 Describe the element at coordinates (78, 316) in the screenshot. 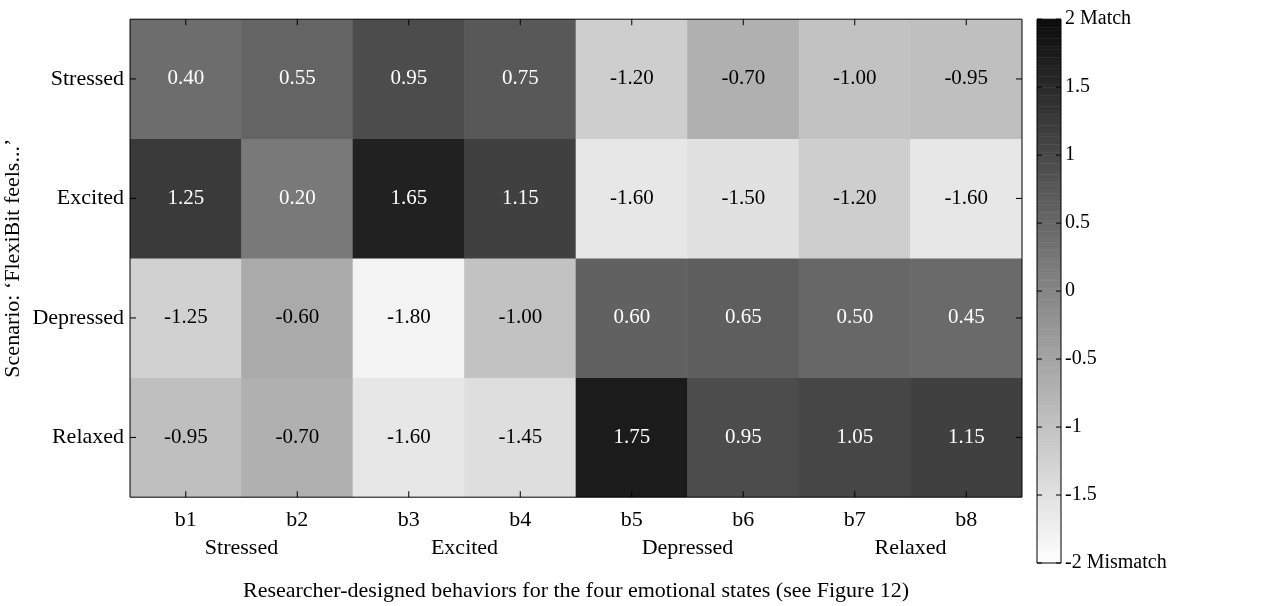

I see `y-tick-label: Depressed` at that location.